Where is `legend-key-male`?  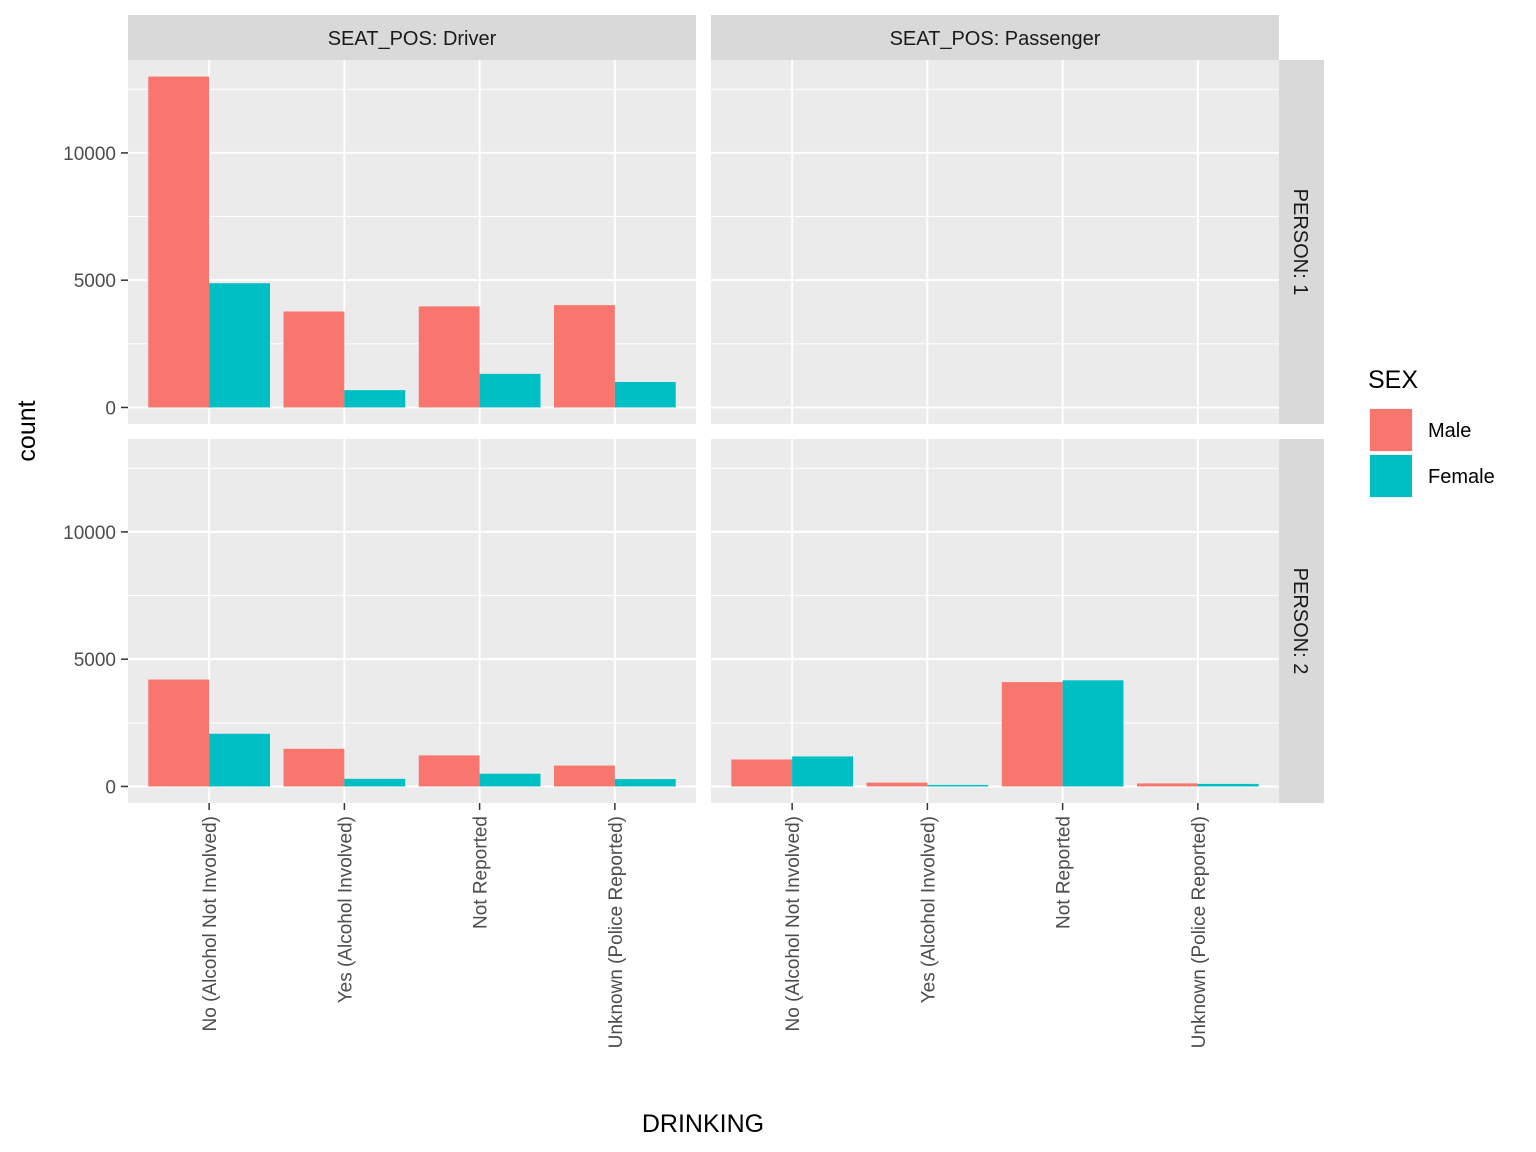 legend-key-male is located at coordinates (1391, 430).